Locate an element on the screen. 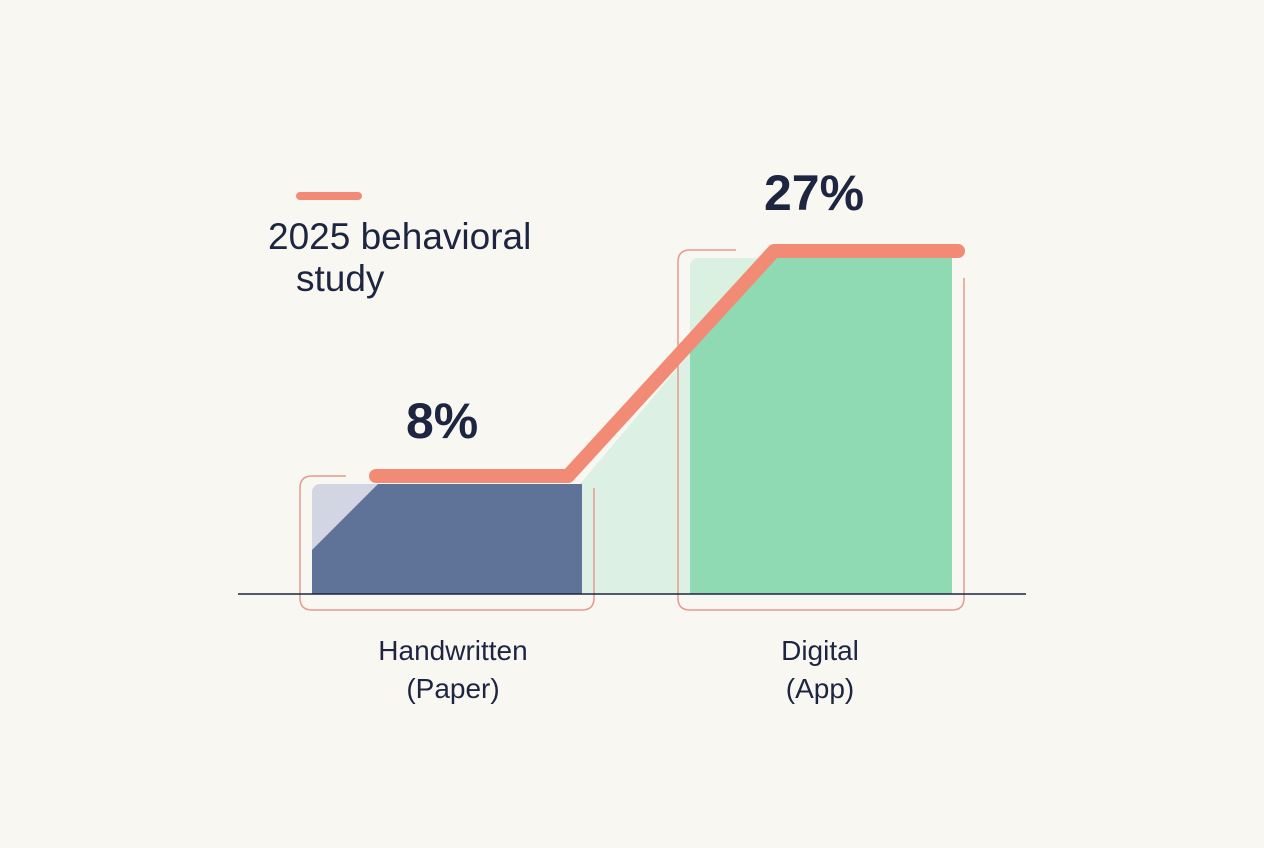  category-label-handwritten: Handwritten (Paper) is located at coordinates (453, 670).